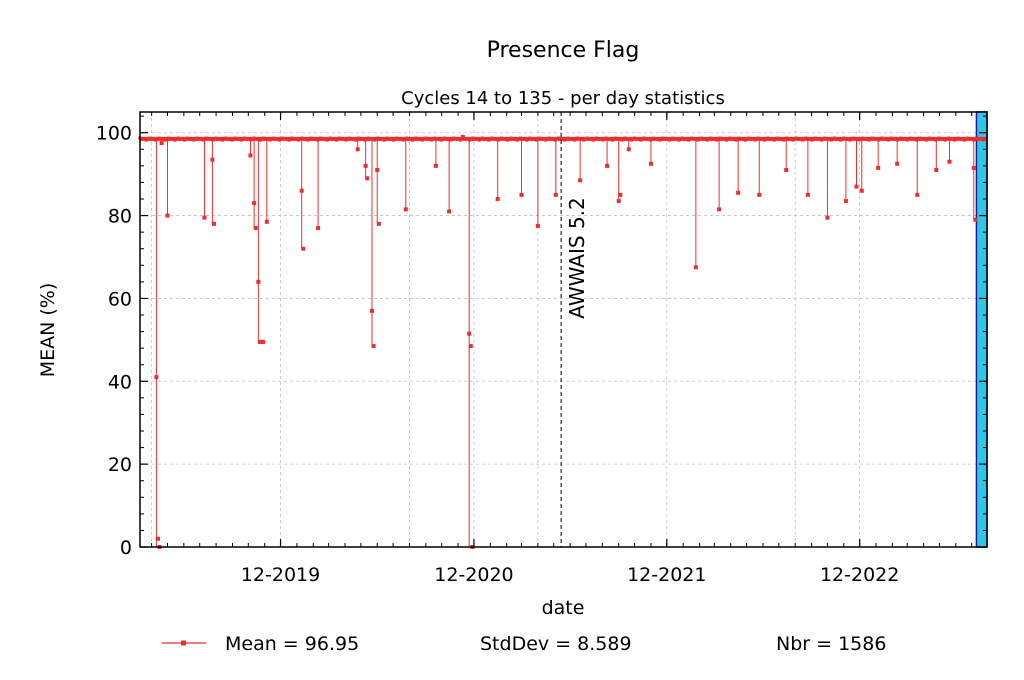 The image size is (1024, 680). Describe the element at coordinates (563, 98) in the screenshot. I see `chart-subtitle: Cycles 14 to 135 - per day statistics` at that location.